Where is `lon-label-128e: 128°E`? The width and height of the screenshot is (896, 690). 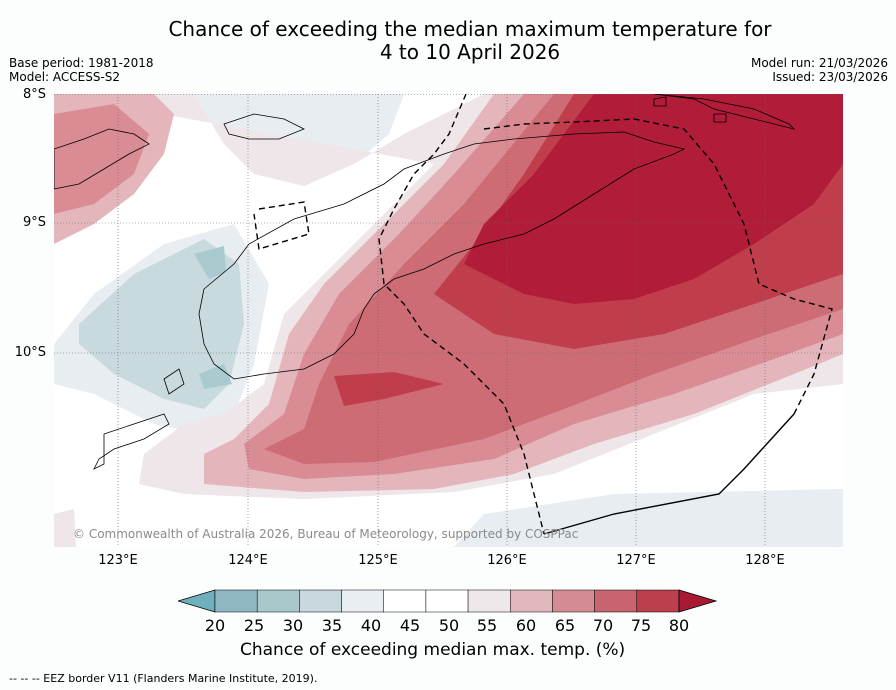
lon-label-128e: 128°E is located at coordinates (765, 560).